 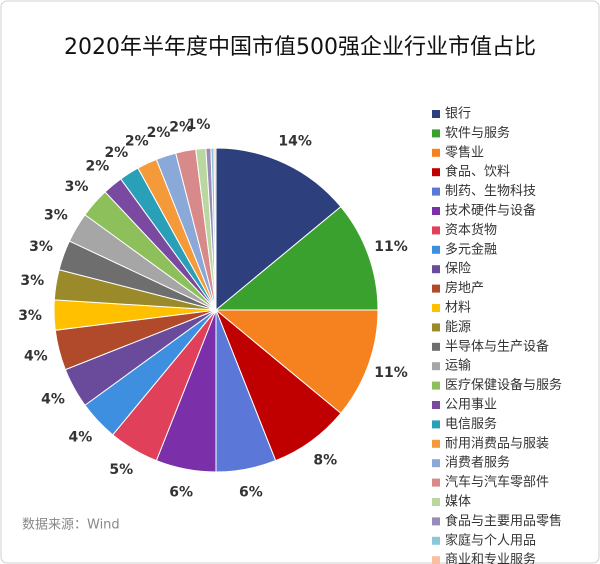 I want to click on legend-label: 资本货物, so click(x=471, y=230).